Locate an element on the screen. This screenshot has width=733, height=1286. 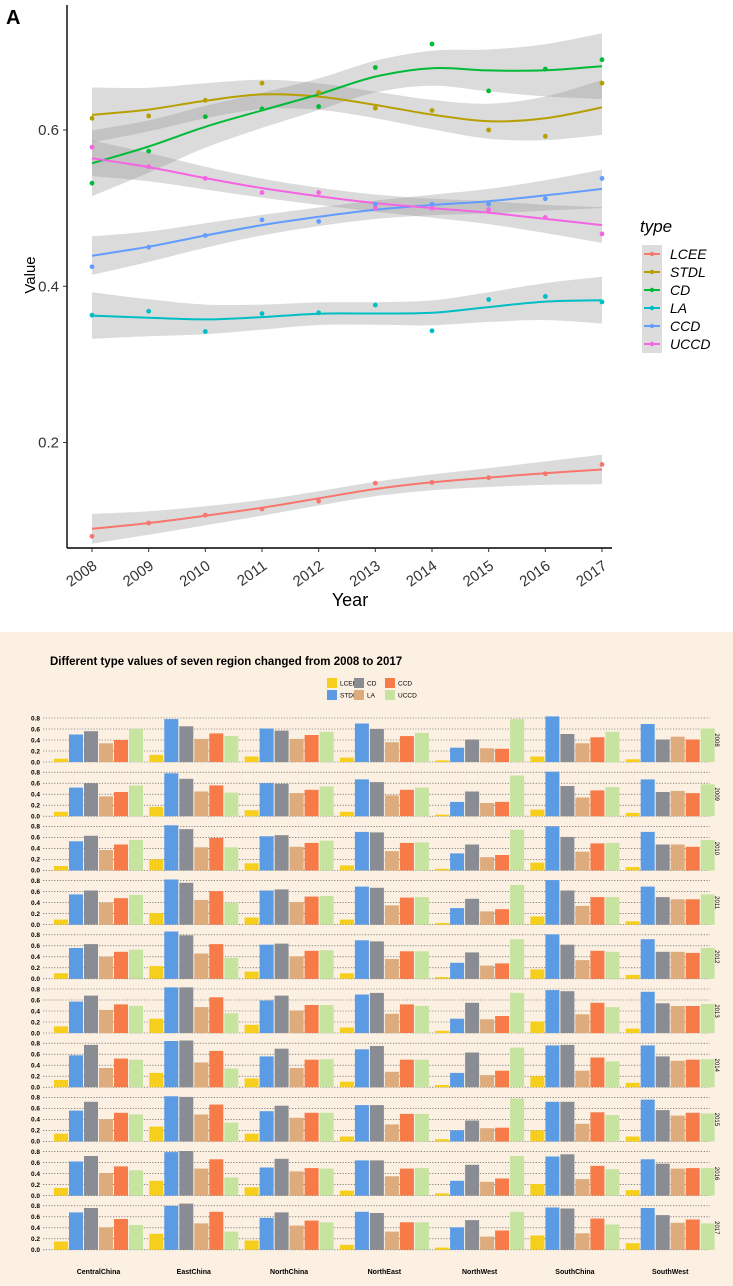
year-strip-label: 2016 is located at coordinates (716, 1174).